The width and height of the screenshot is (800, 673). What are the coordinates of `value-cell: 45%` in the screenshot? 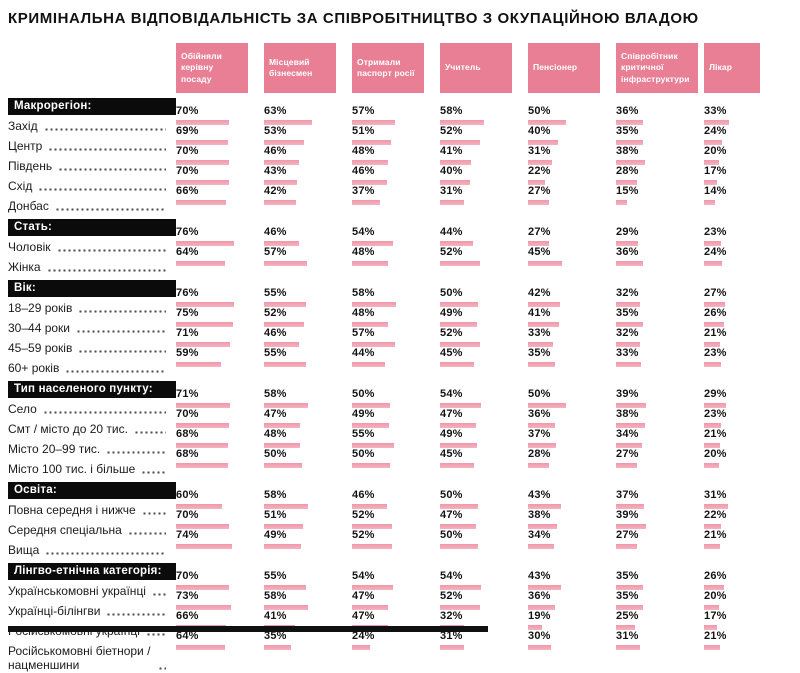 It's located at (484, 357).